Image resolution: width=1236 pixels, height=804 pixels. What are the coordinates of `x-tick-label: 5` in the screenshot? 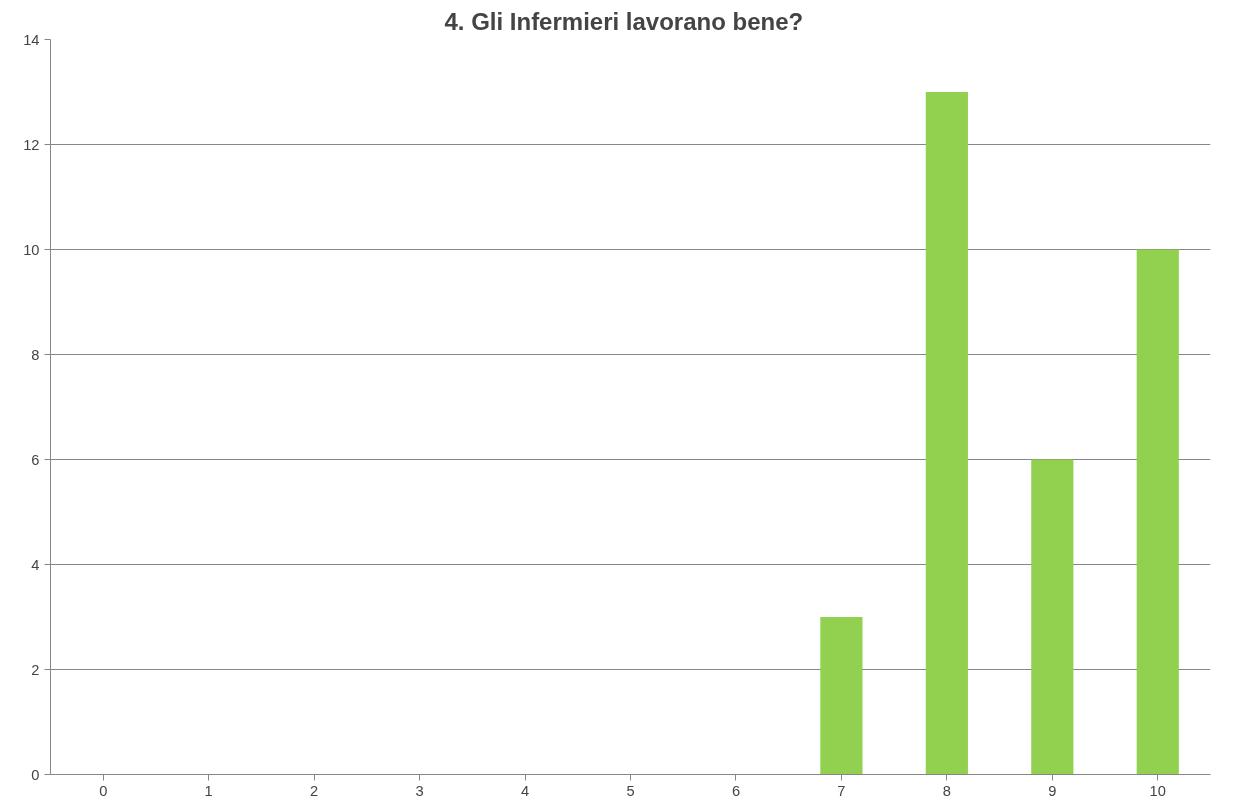 It's located at (630, 790).